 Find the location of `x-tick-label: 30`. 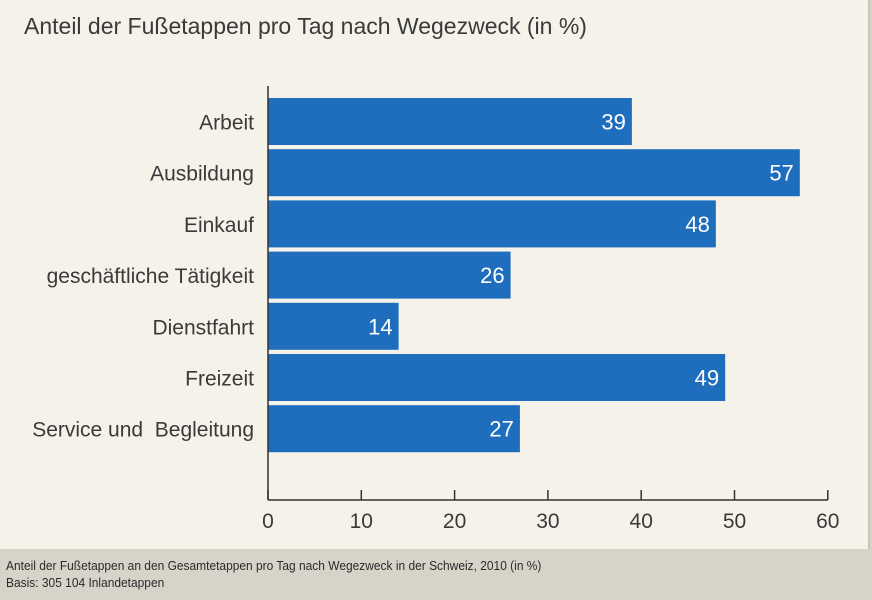

x-tick-label: 30 is located at coordinates (547, 521).